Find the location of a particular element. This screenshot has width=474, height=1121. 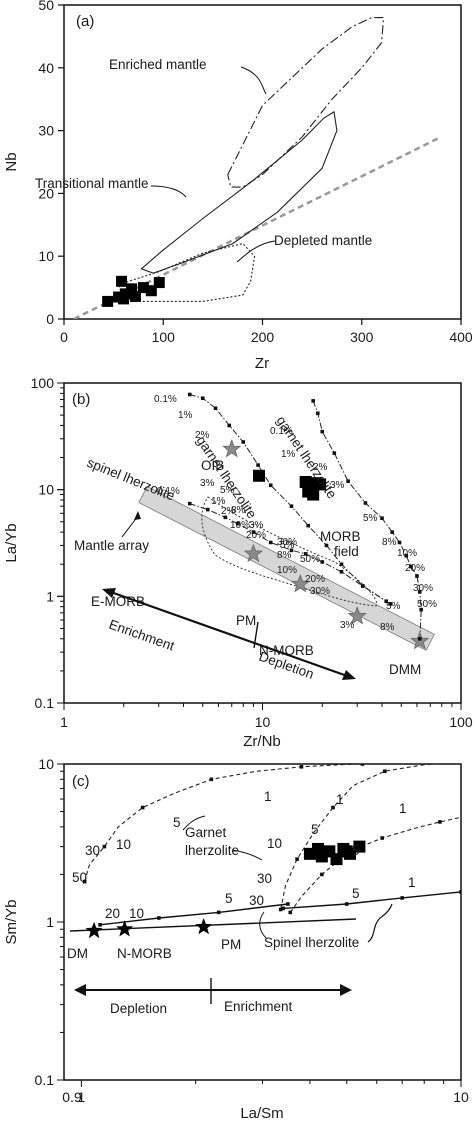

mantle-array-label: Mantle array is located at coordinates (111, 545).